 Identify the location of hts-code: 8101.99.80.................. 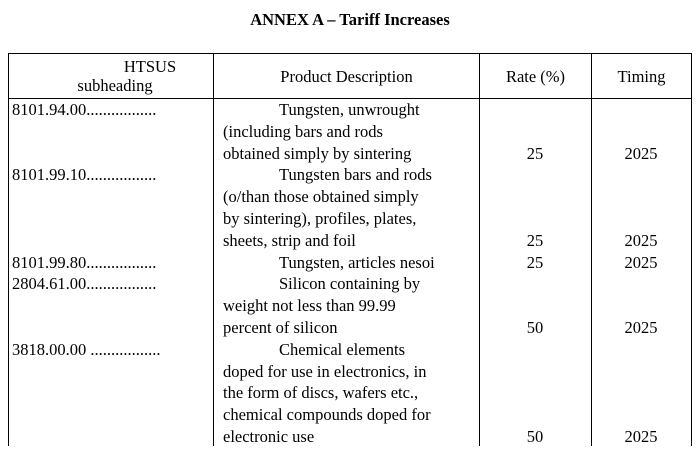
(84, 262).